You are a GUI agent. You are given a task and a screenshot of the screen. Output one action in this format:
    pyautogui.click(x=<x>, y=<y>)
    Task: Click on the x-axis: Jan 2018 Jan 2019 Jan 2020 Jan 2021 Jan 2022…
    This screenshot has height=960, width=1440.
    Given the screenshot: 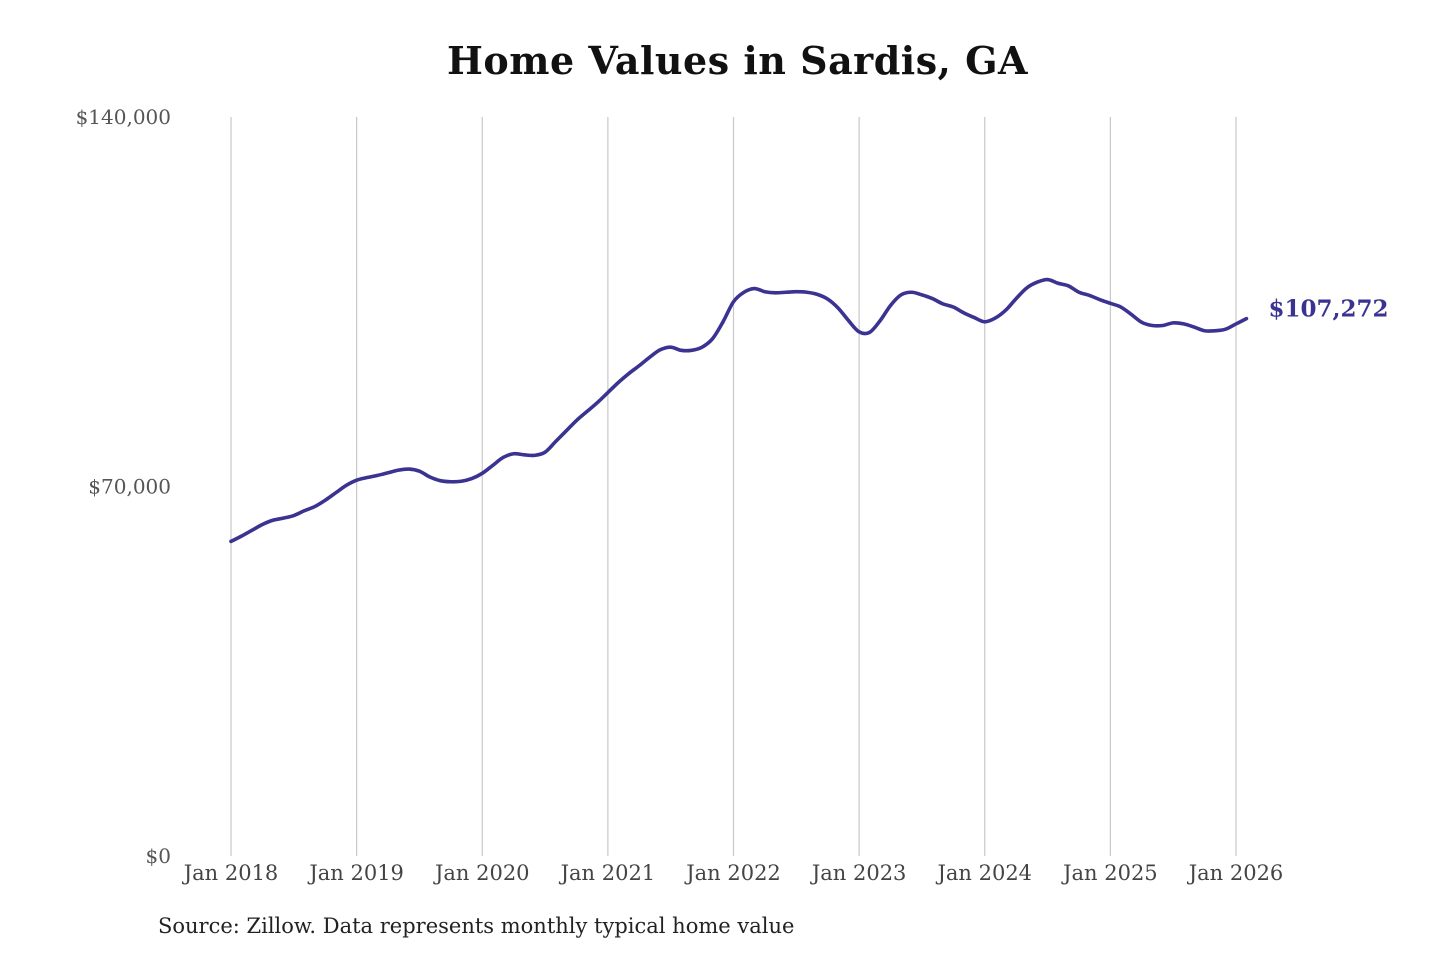 What is the action you would take?
    pyautogui.click(x=733, y=873)
    